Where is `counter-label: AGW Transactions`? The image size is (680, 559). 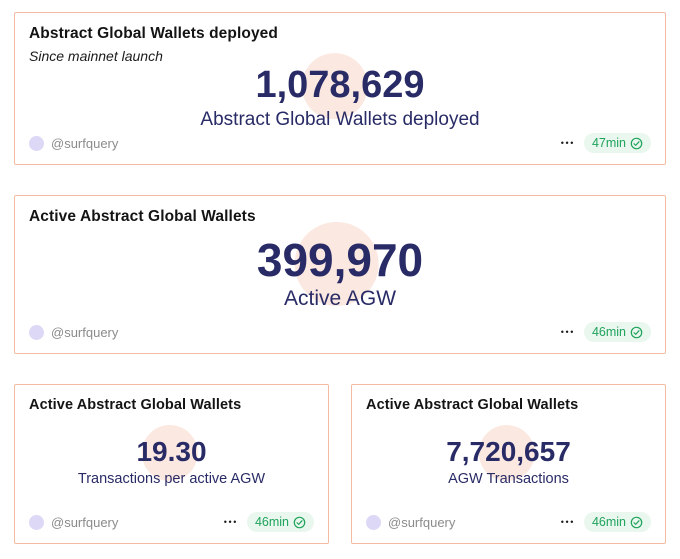
counter-label: AGW Transactions is located at coordinates (508, 478).